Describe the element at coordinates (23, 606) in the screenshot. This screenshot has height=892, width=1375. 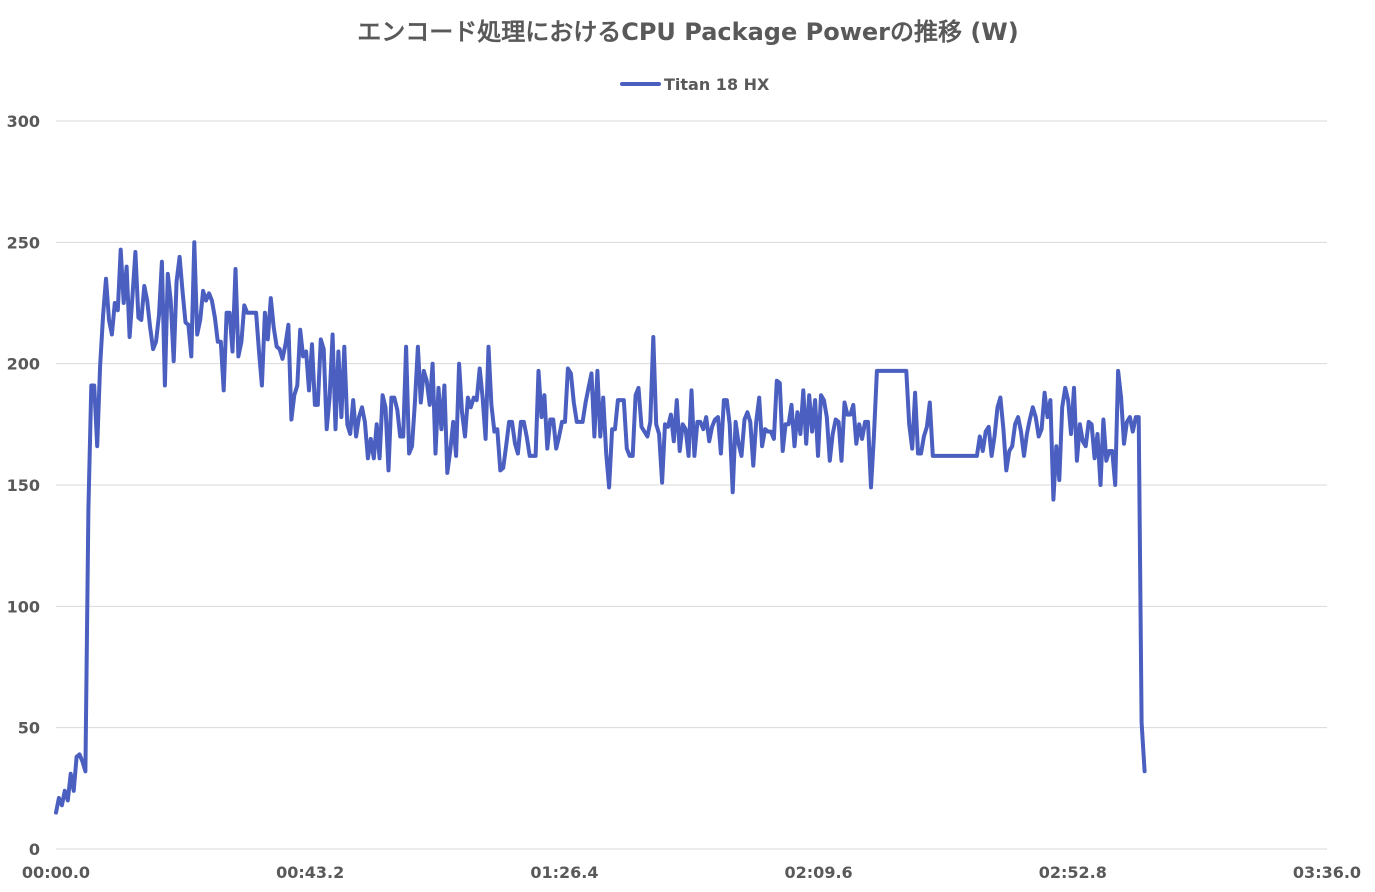
I see `y-tick-label: 100` at that location.